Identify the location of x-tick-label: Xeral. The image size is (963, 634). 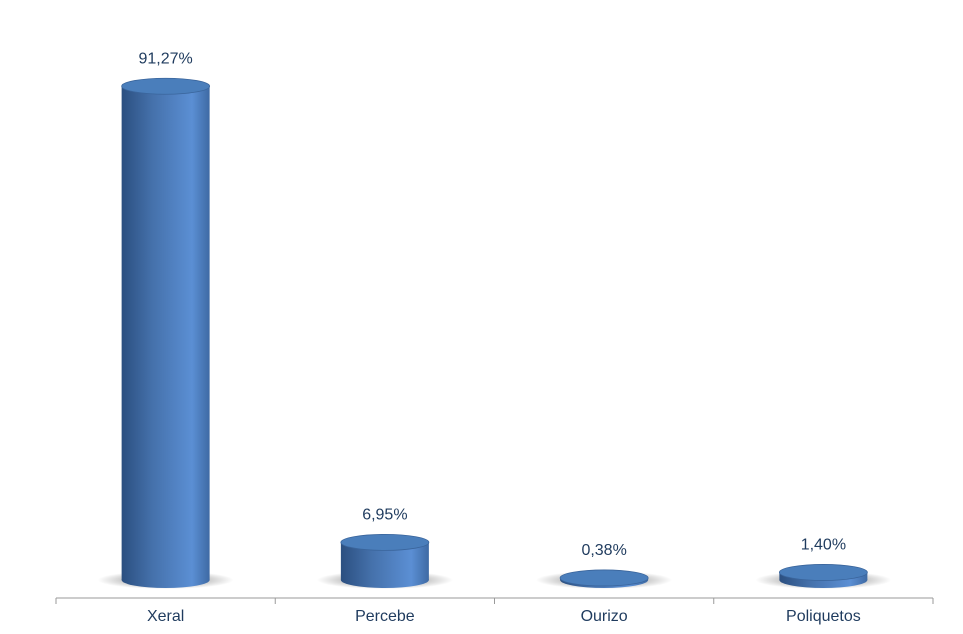
(165, 616).